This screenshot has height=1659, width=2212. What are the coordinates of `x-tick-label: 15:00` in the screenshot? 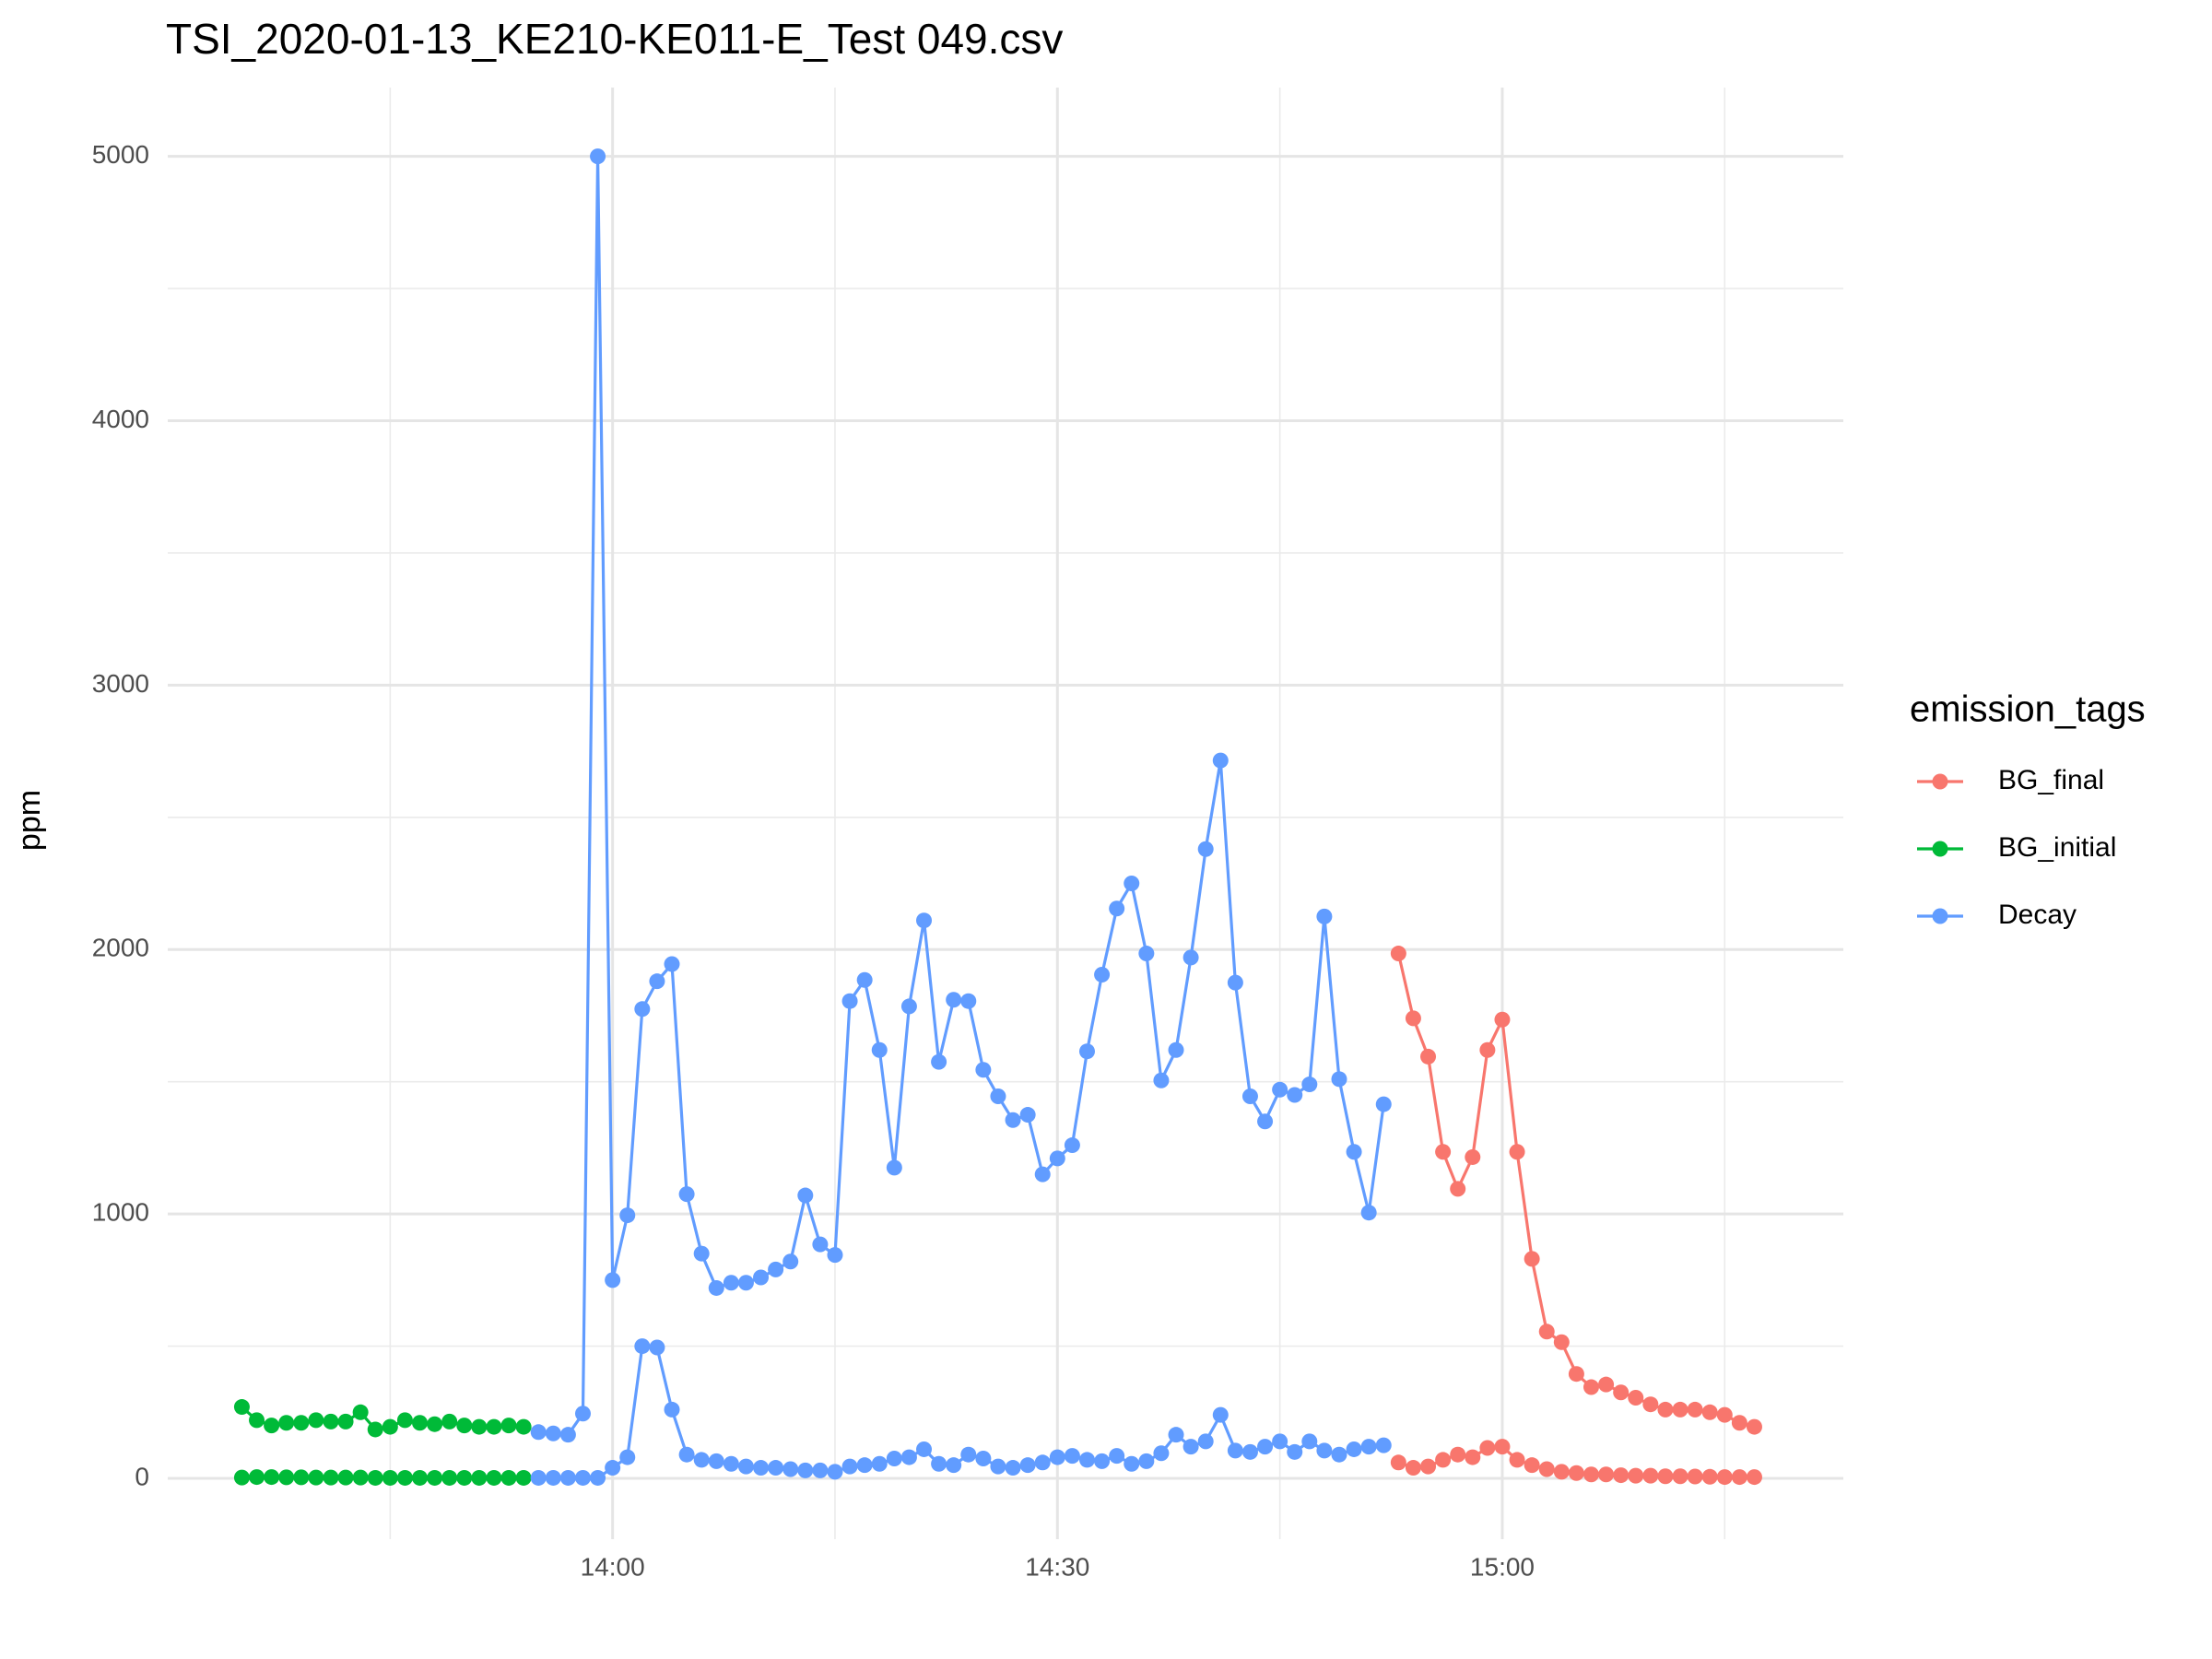 It's located at (1502, 1566).